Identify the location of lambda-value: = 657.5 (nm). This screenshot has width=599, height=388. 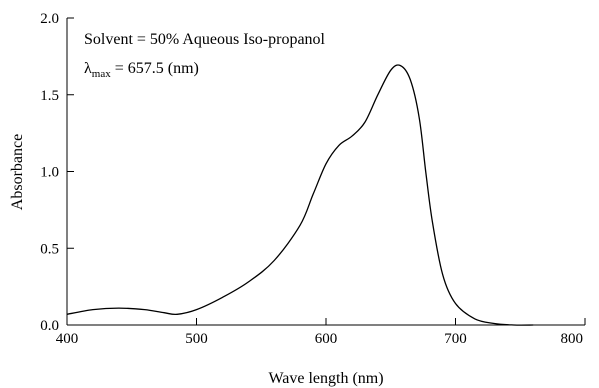
(155, 68).